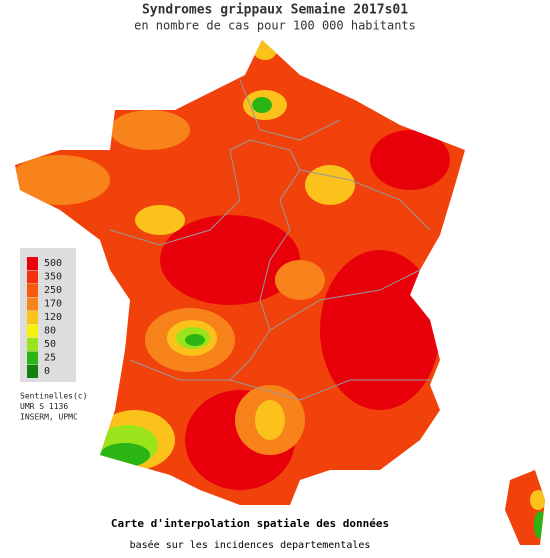 The width and height of the screenshot is (550, 558). What do you see at coordinates (53, 263) in the screenshot?
I see `legend-label: 500` at bounding box center [53, 263].